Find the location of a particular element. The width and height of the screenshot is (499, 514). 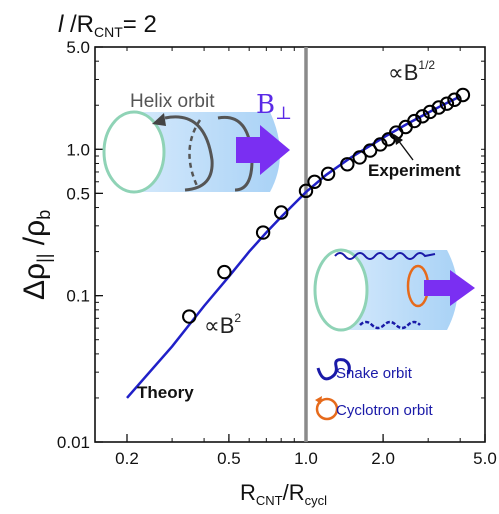

helix-orbit-illustration: Helix orbit B⊥ is located at coordinates (197, 142).